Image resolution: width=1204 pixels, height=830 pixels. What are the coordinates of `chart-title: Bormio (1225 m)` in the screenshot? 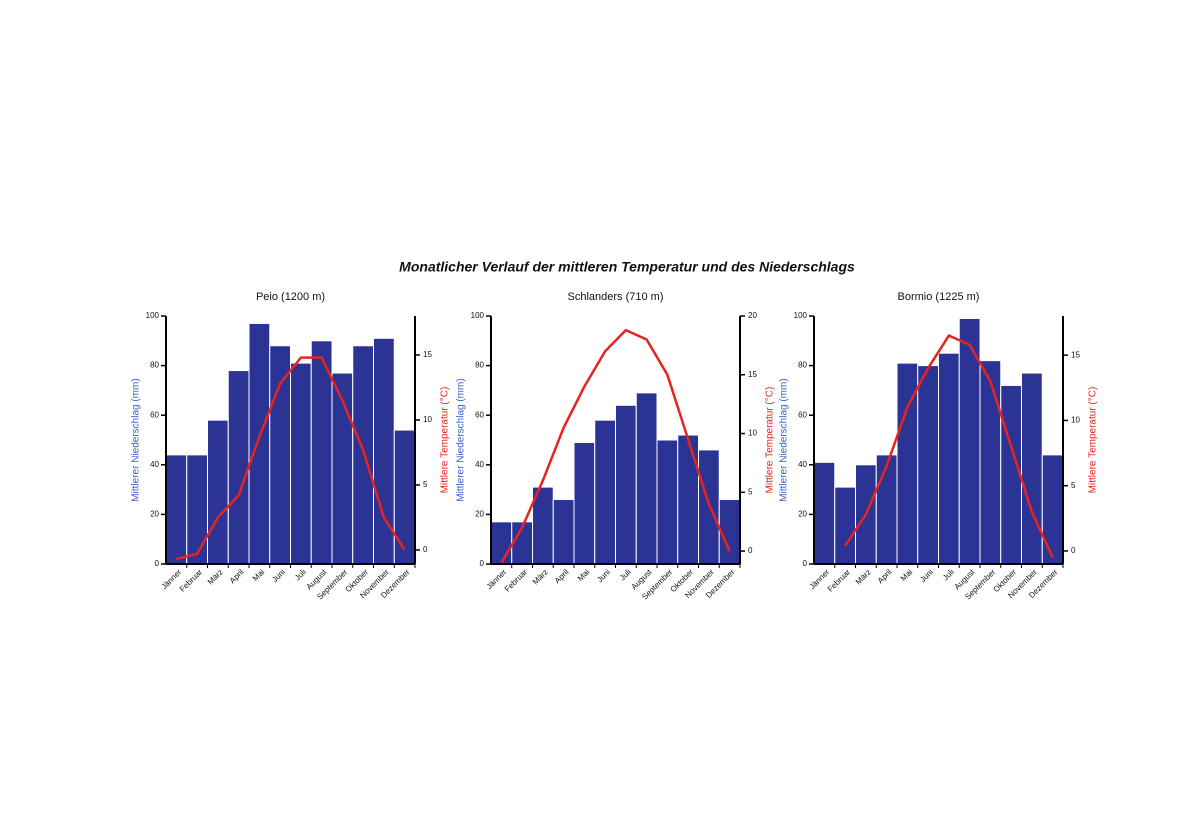 It's located at (939, 297).